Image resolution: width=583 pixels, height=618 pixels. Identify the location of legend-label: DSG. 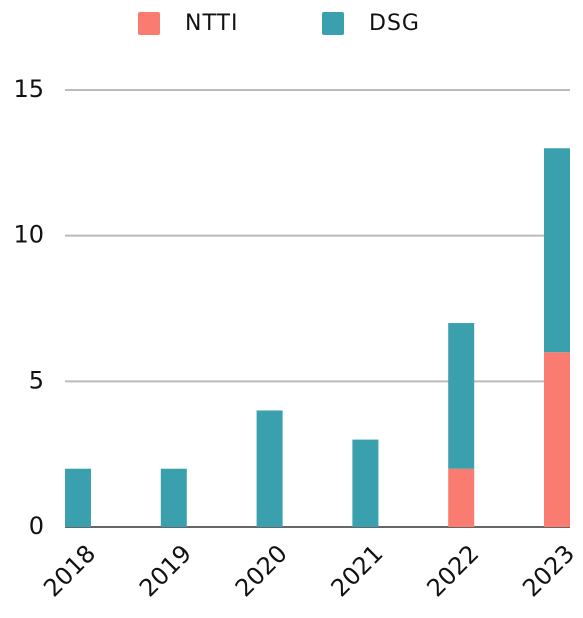
(394, 23).